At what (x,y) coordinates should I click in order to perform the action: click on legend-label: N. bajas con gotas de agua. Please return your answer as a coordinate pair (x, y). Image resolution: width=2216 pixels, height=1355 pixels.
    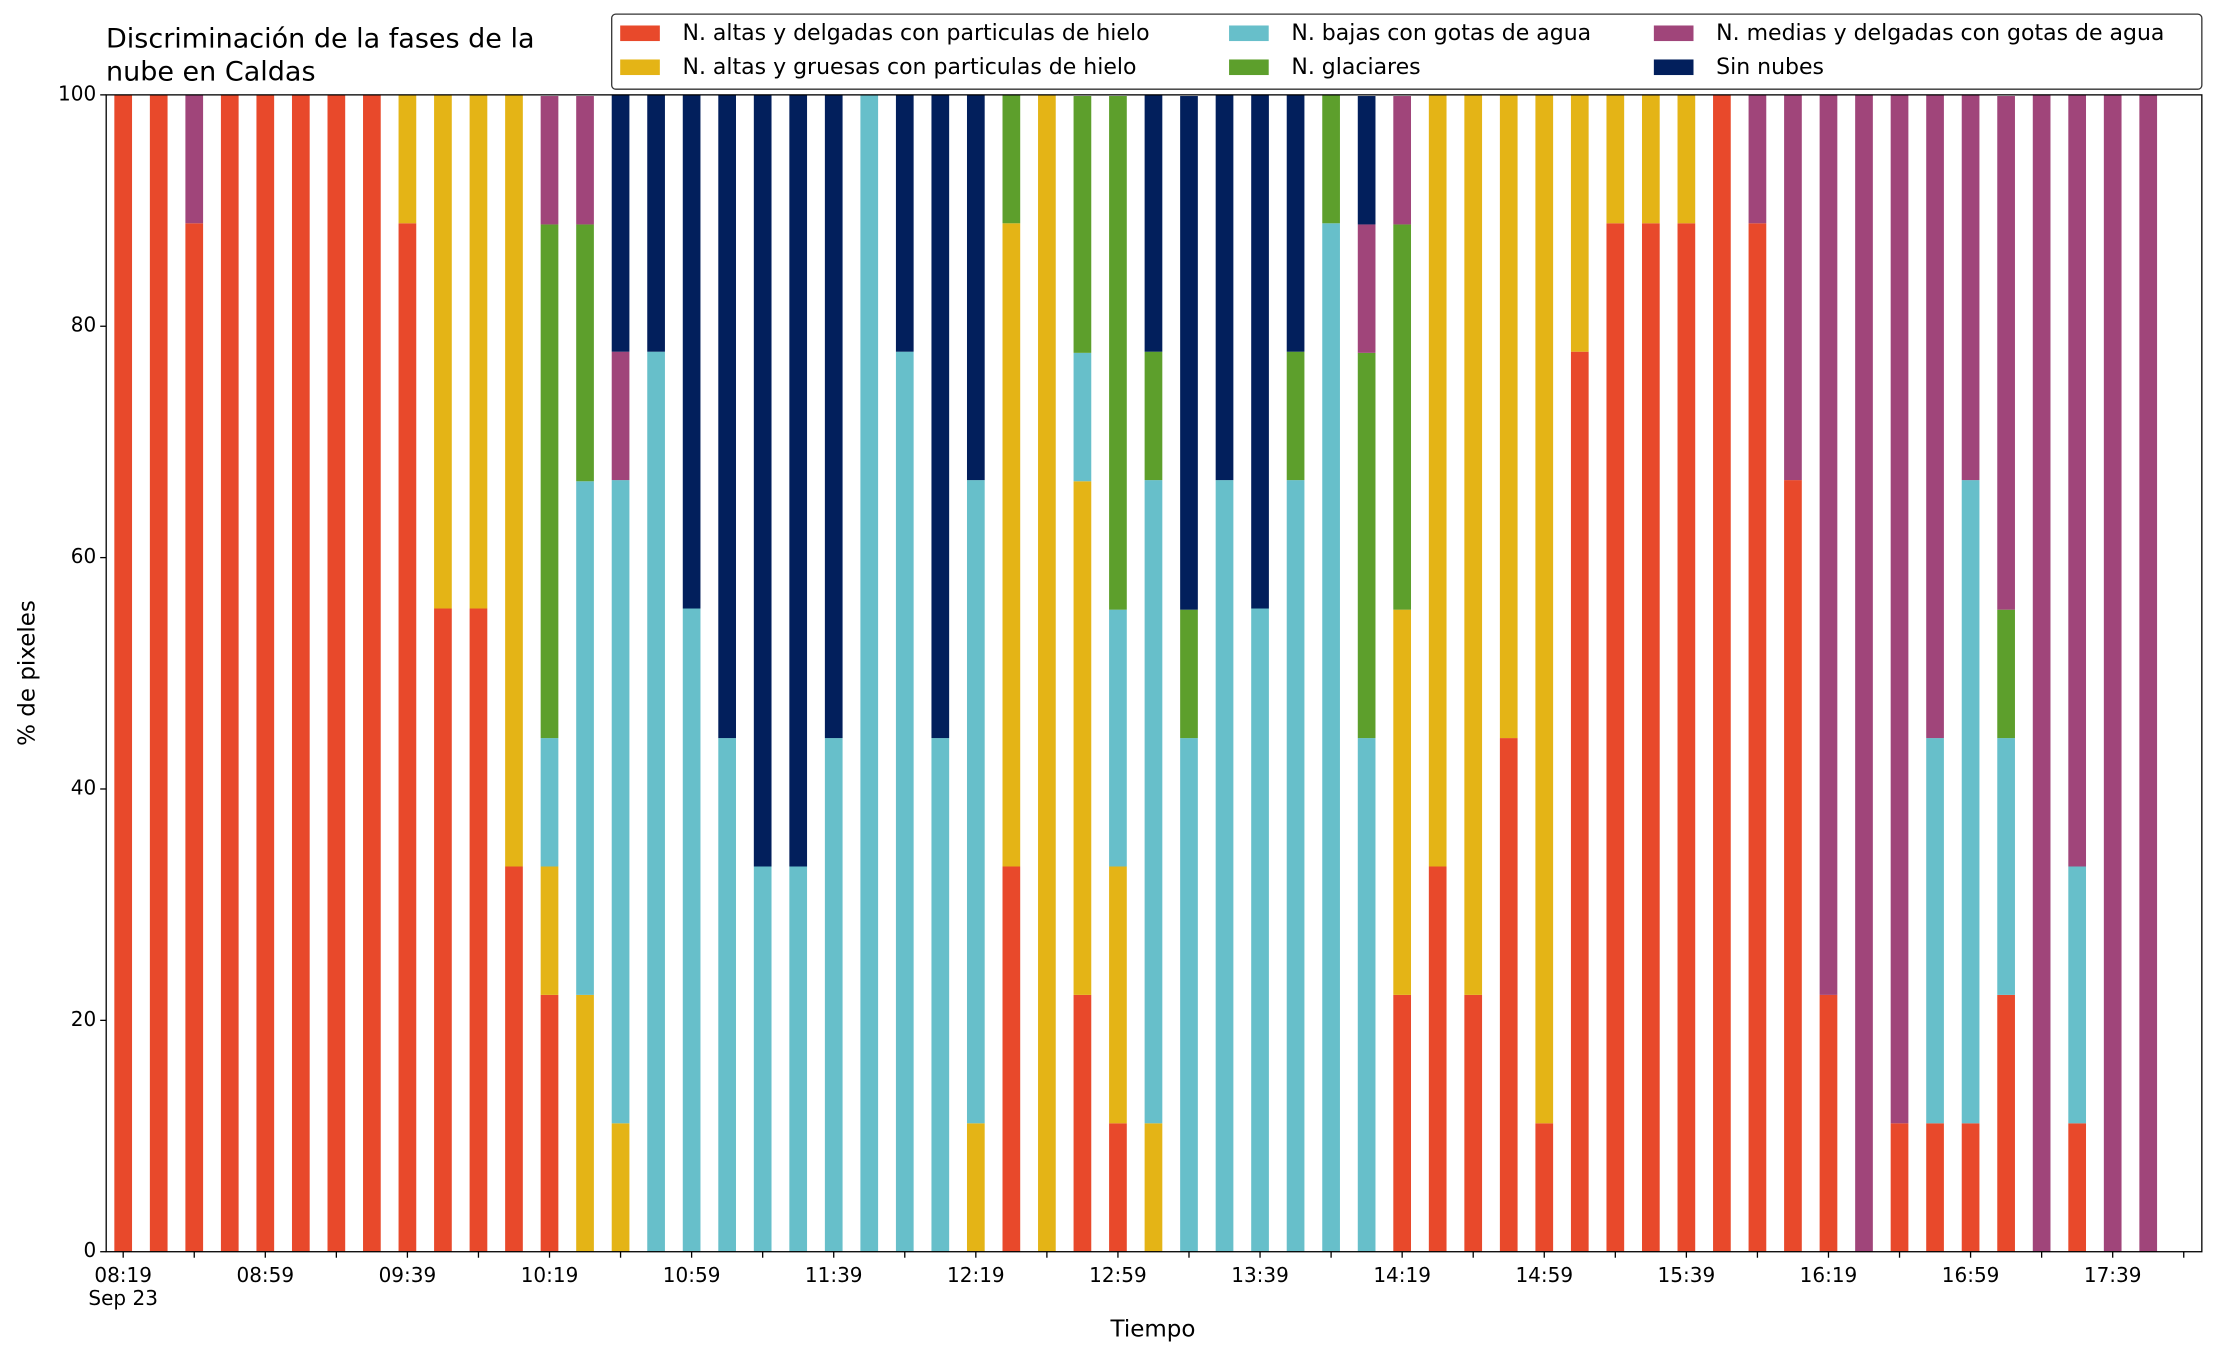
    Looking at the image, I should click on (1441, 33).